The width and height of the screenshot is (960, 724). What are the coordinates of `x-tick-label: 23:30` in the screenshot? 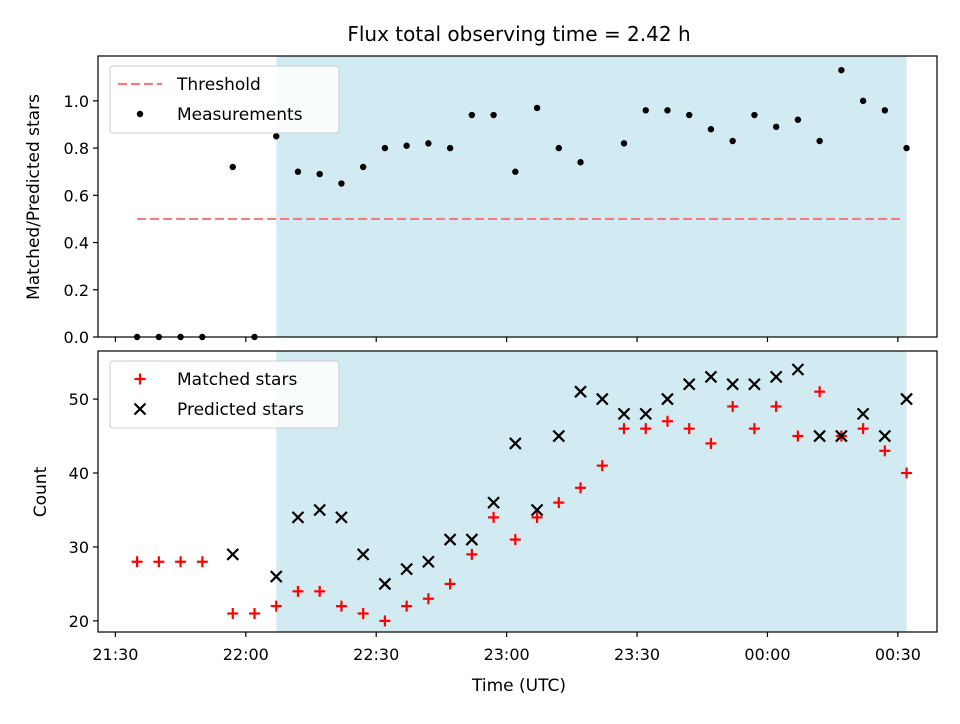 It's located at (637, 654).